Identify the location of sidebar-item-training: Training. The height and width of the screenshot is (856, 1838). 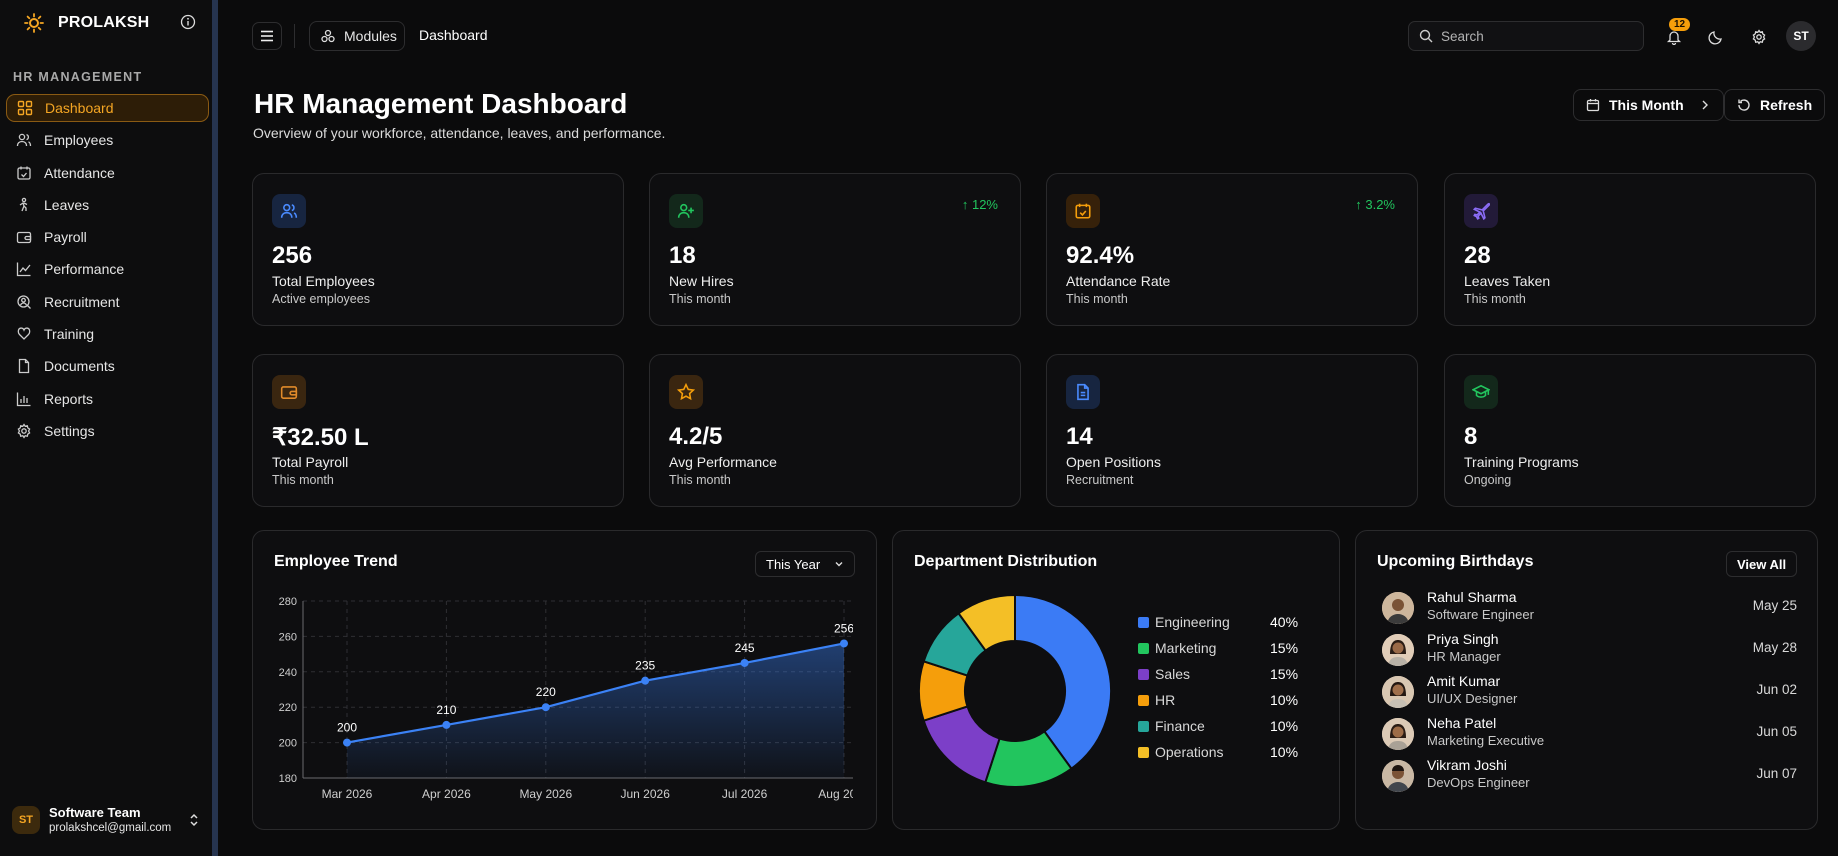
(107, 334).